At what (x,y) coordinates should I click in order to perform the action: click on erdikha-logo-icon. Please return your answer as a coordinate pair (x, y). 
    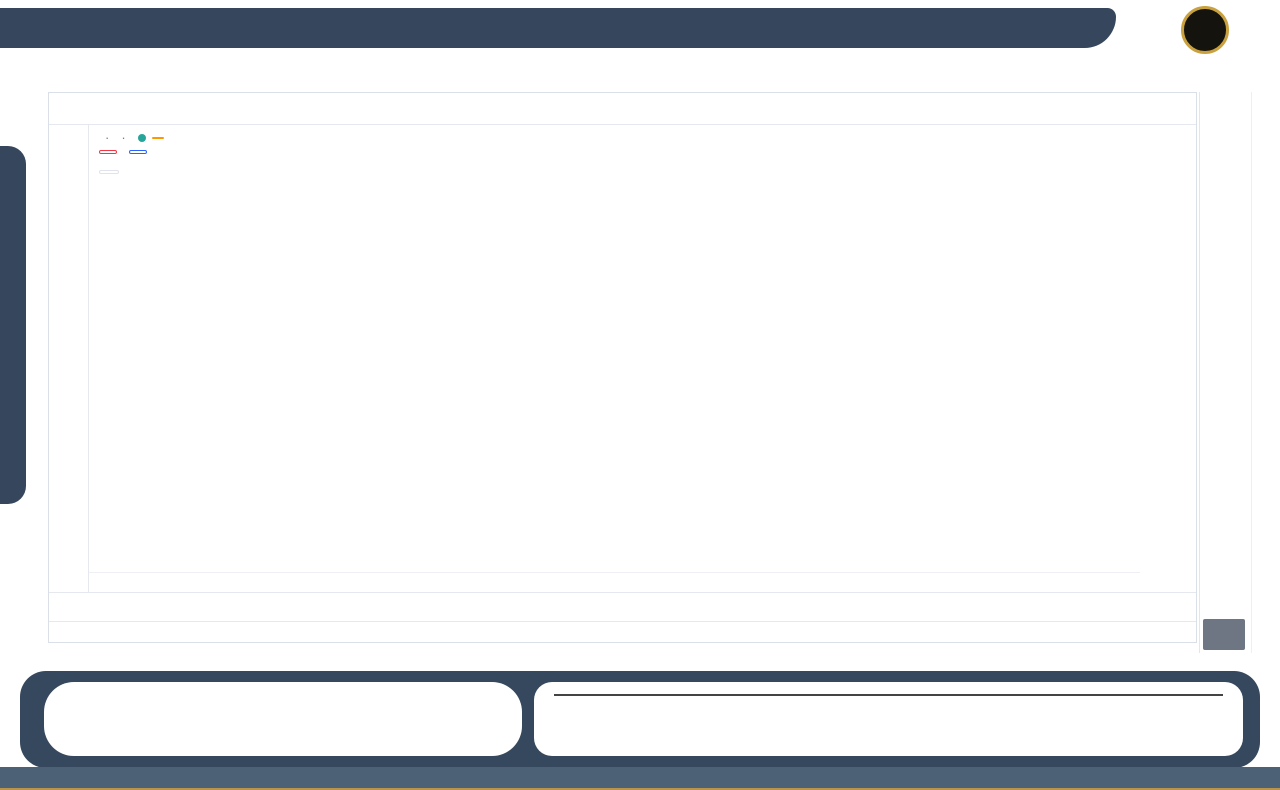
    Looking at the image, I should click on (1205, 30).